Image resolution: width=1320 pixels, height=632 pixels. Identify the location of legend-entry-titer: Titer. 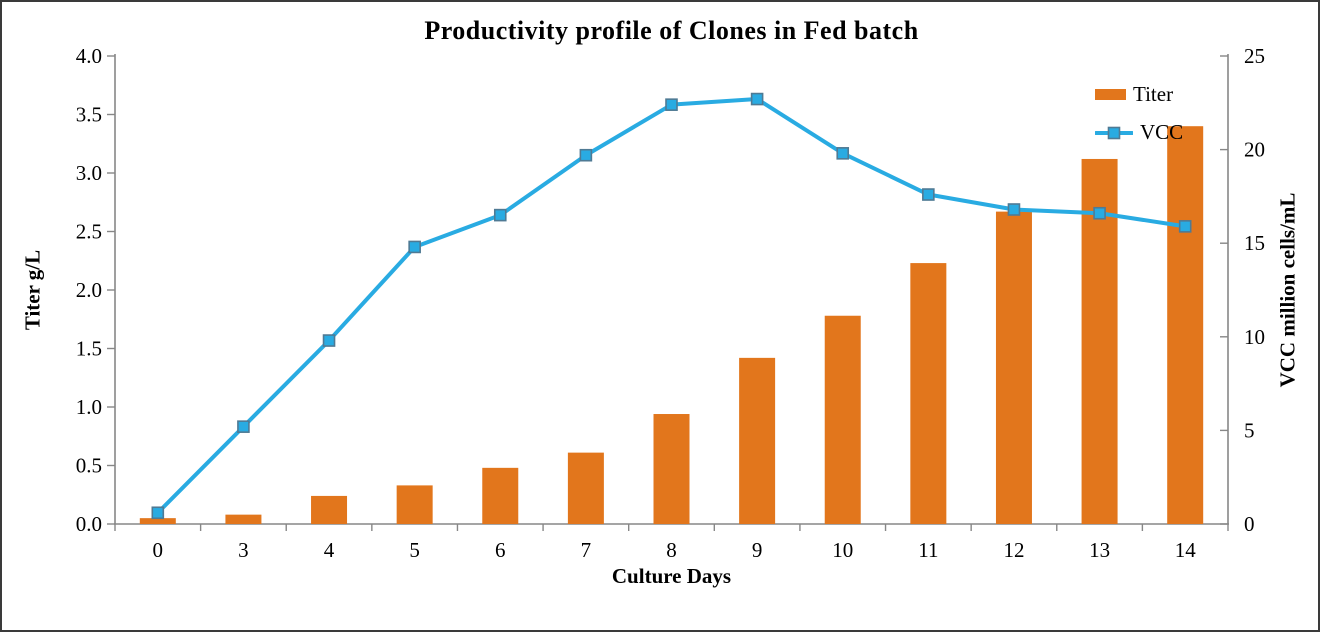
(1139, 94).